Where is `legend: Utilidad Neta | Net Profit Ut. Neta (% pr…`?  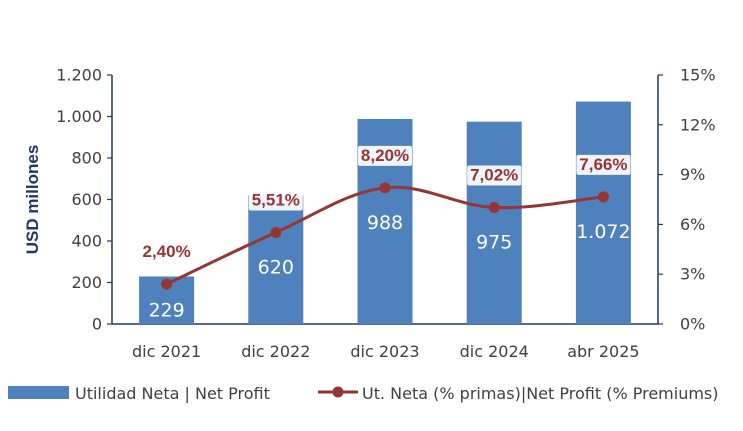 legend: Utilidad Neta | Net Profit Ut. Neta (% pr… is located at coordinates (363, 393).